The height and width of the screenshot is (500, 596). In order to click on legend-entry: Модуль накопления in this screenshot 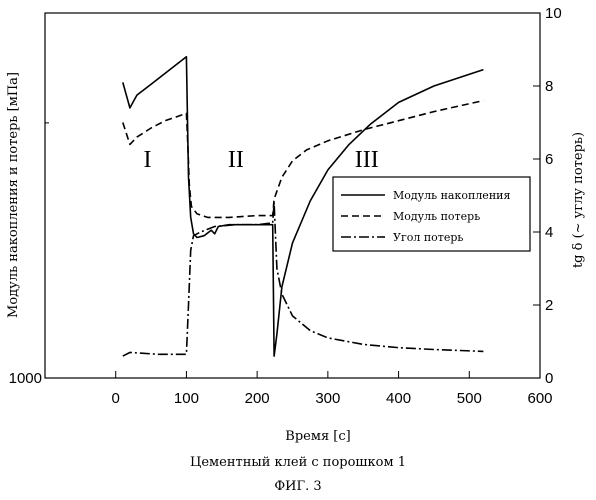, I will do `click(451, 195)`.